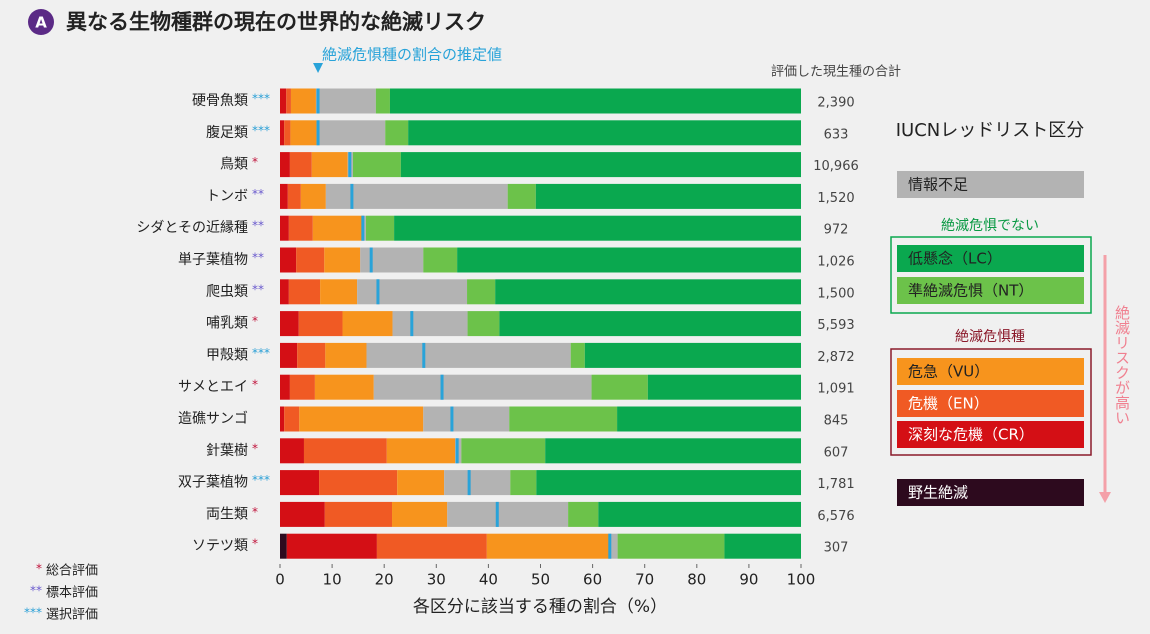  What do you see at coordinates (227, 355) in the screenshot?
I see `category-label: 甲殻類` at bounding box center [227, 355].